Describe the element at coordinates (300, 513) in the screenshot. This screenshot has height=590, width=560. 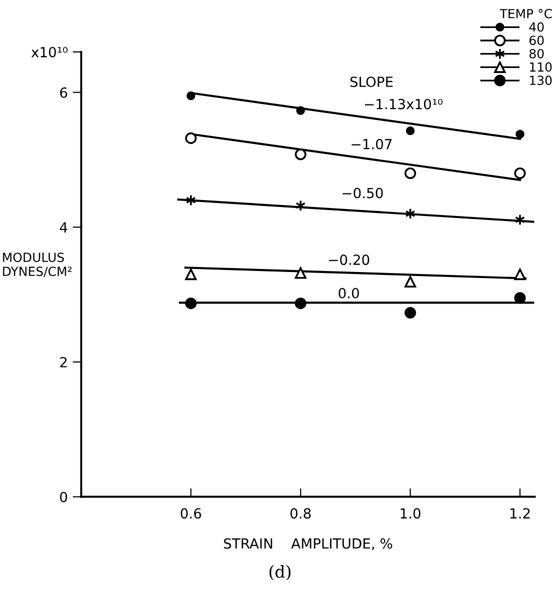
I see `x-tick-label: 0.8` at that location.